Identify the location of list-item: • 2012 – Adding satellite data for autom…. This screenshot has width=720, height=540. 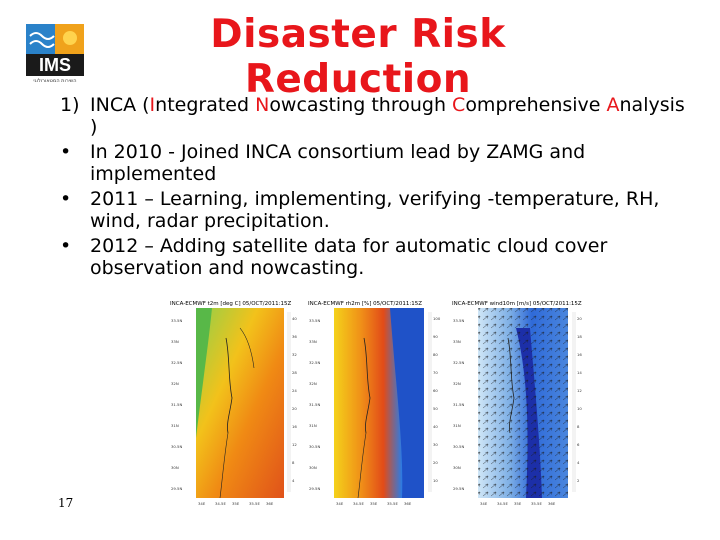
(380, 257).